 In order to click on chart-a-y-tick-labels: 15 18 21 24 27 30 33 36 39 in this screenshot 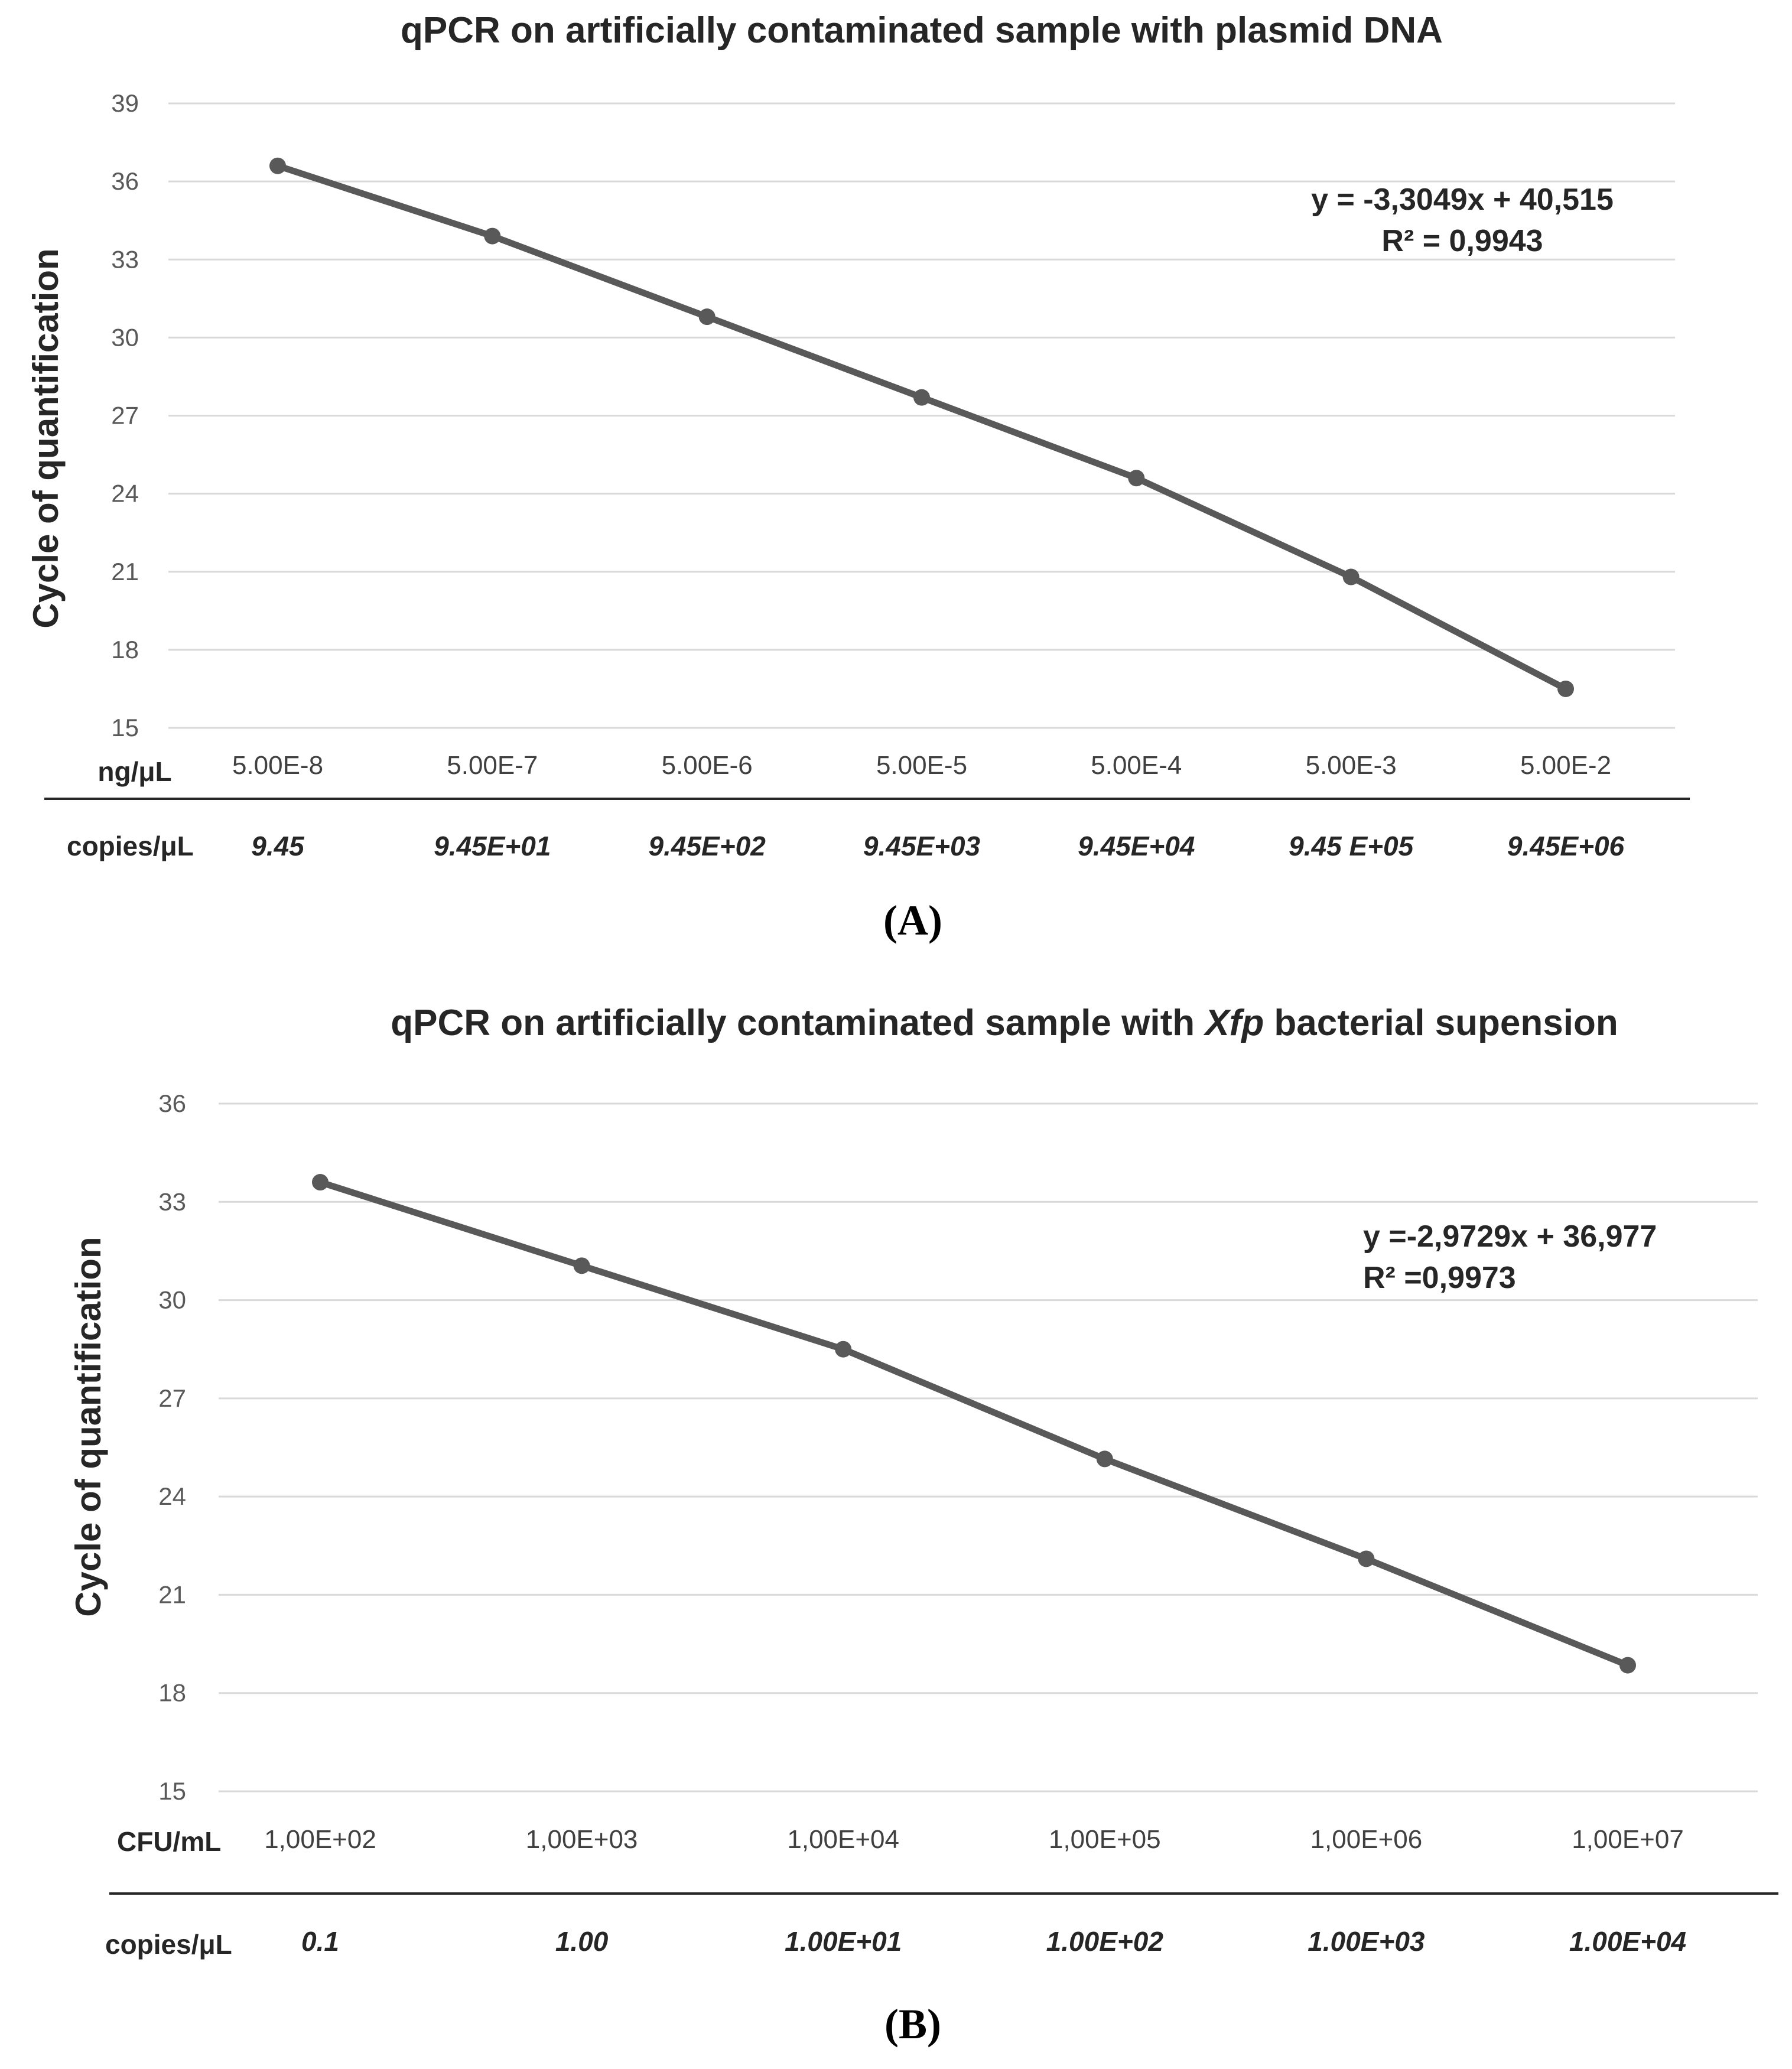, I will do `click(125, 415)`.